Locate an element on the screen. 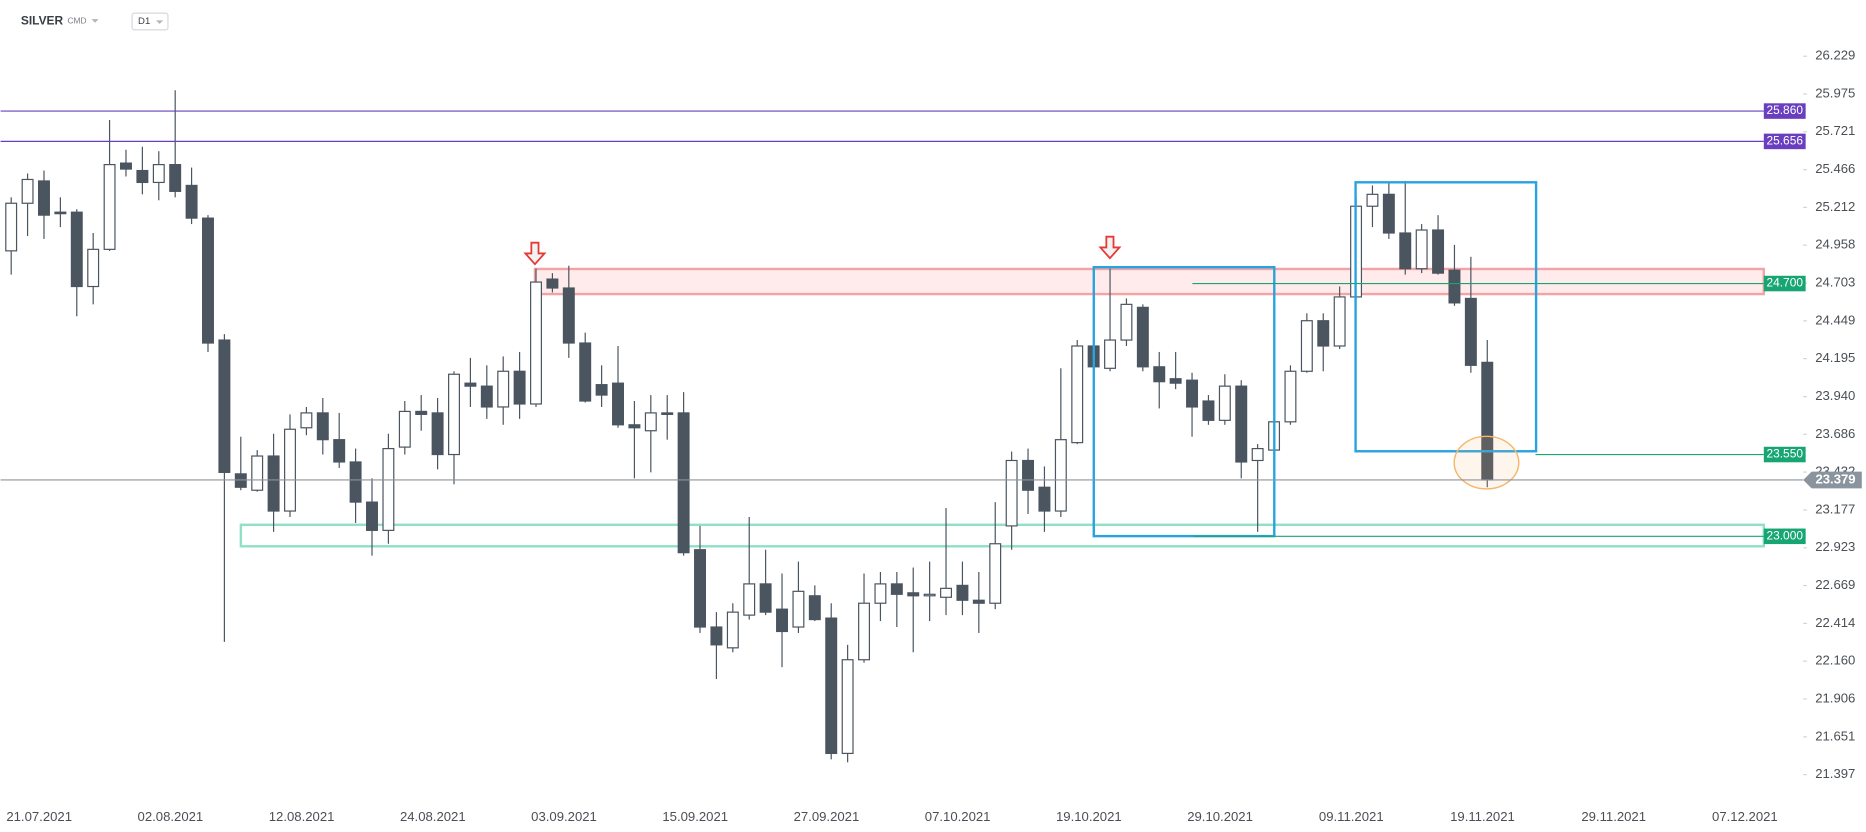  x-tick-label: 29.10.2021 is located at coordinates (1220, 816).